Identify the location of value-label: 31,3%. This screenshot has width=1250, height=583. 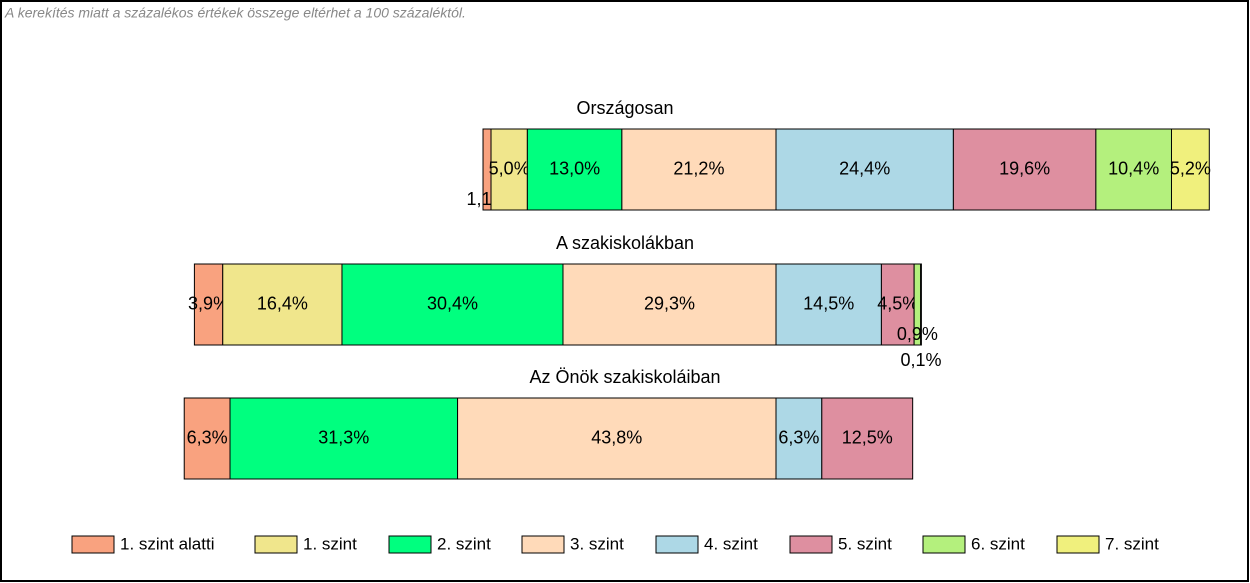
(343, 437).